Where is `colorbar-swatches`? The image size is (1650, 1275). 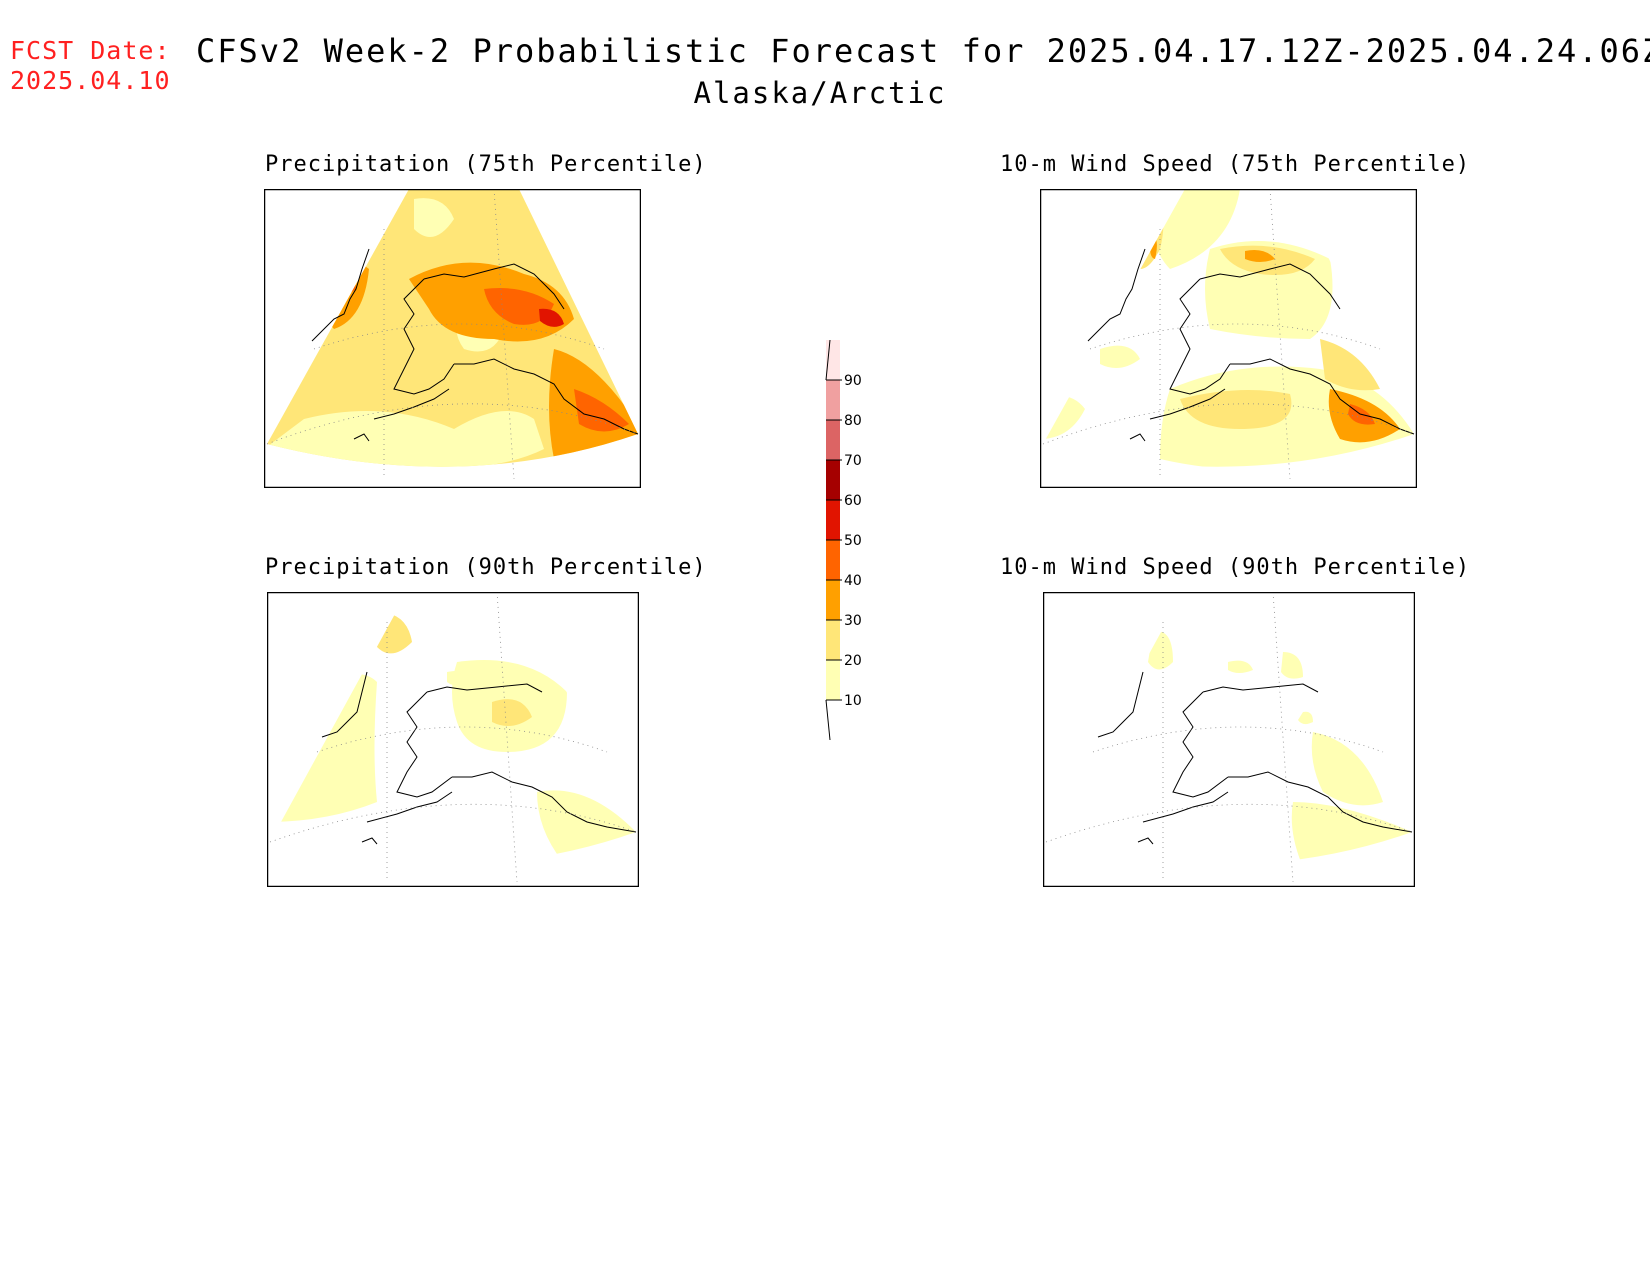
colorbar-swatches is located at coordinates (833, 520).